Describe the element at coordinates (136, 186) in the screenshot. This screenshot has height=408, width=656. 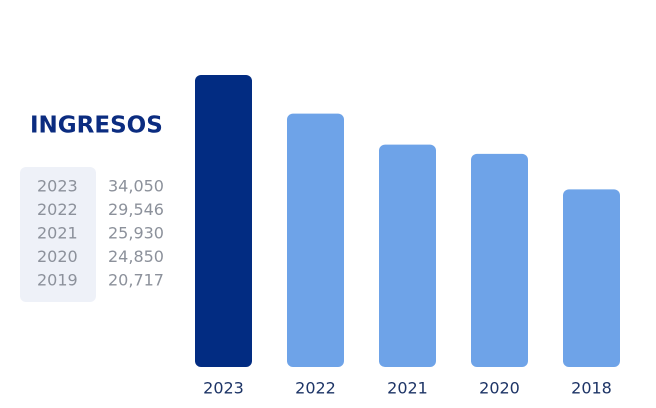
I see `table-value: 34,050` at that location.